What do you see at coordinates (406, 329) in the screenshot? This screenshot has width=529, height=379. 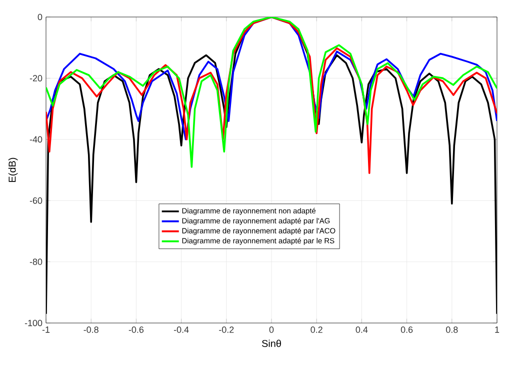 I see `x-tick-label: 0.6` at bounding box center [406, 329].